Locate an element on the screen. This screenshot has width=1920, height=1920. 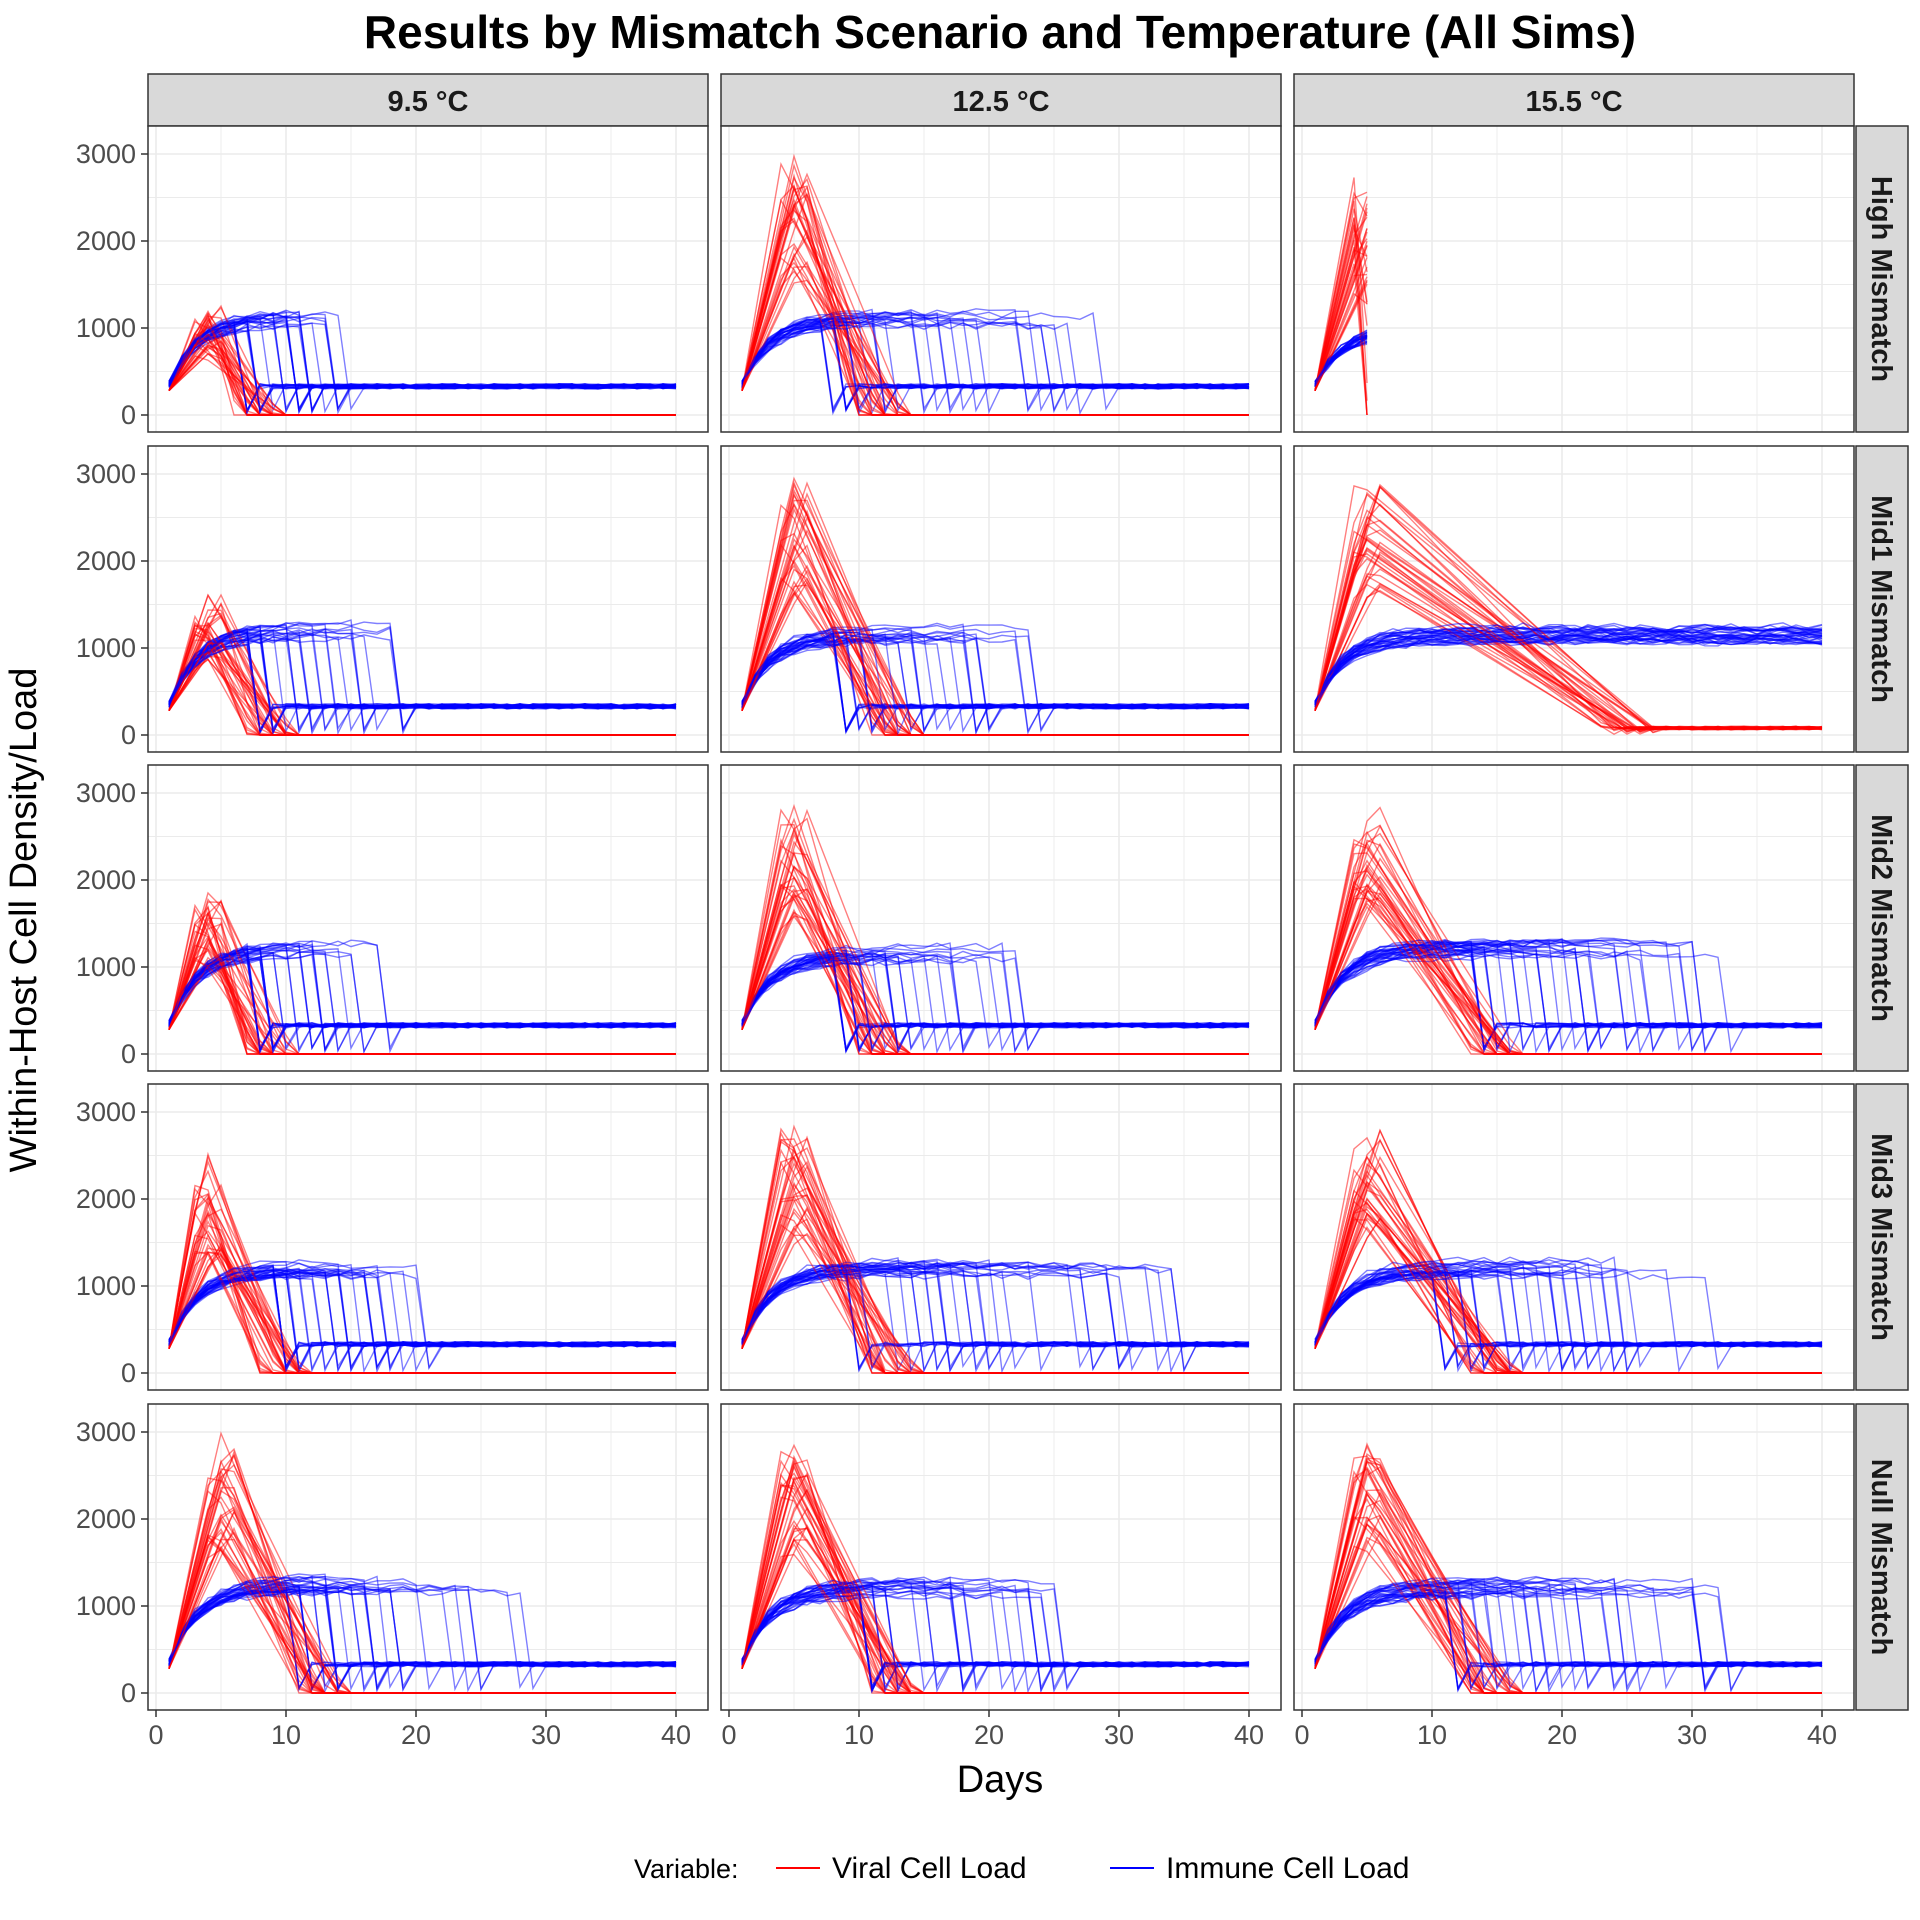
legend-entry: Immune Cell Load is located at coordinates (1259, 1868).